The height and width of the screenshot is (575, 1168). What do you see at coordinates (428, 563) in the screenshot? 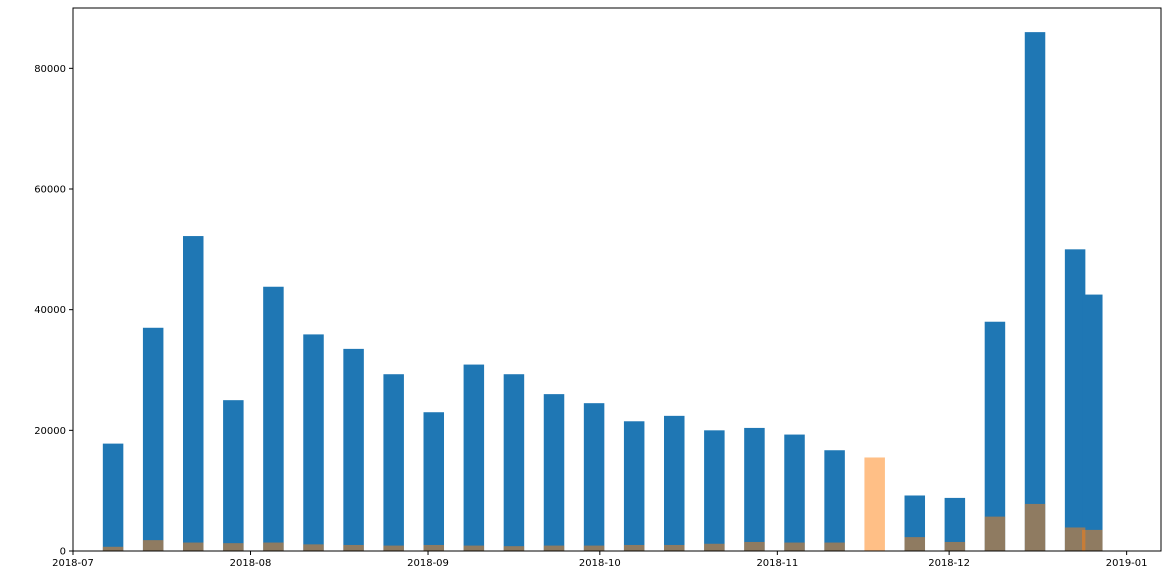
I see `x-tick-label: 2018-09` at bounding box center [428, 563].